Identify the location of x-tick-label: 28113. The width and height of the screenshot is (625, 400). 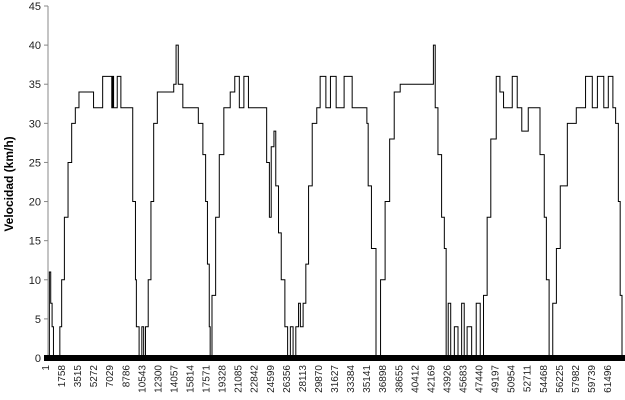
(303, 379).